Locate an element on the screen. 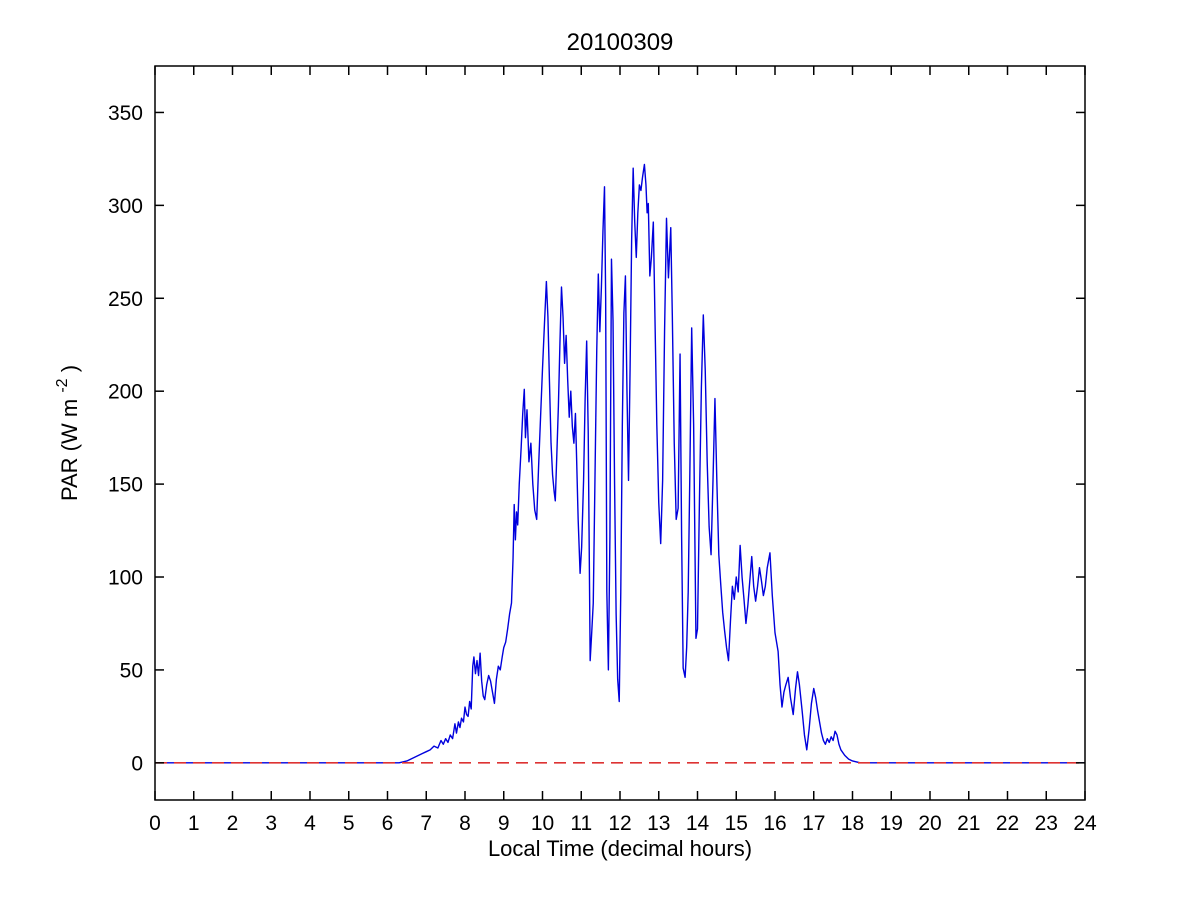 This screenshot has width=1200, height=900. y-tick-label: 350 is located at coordinates (125, 113).